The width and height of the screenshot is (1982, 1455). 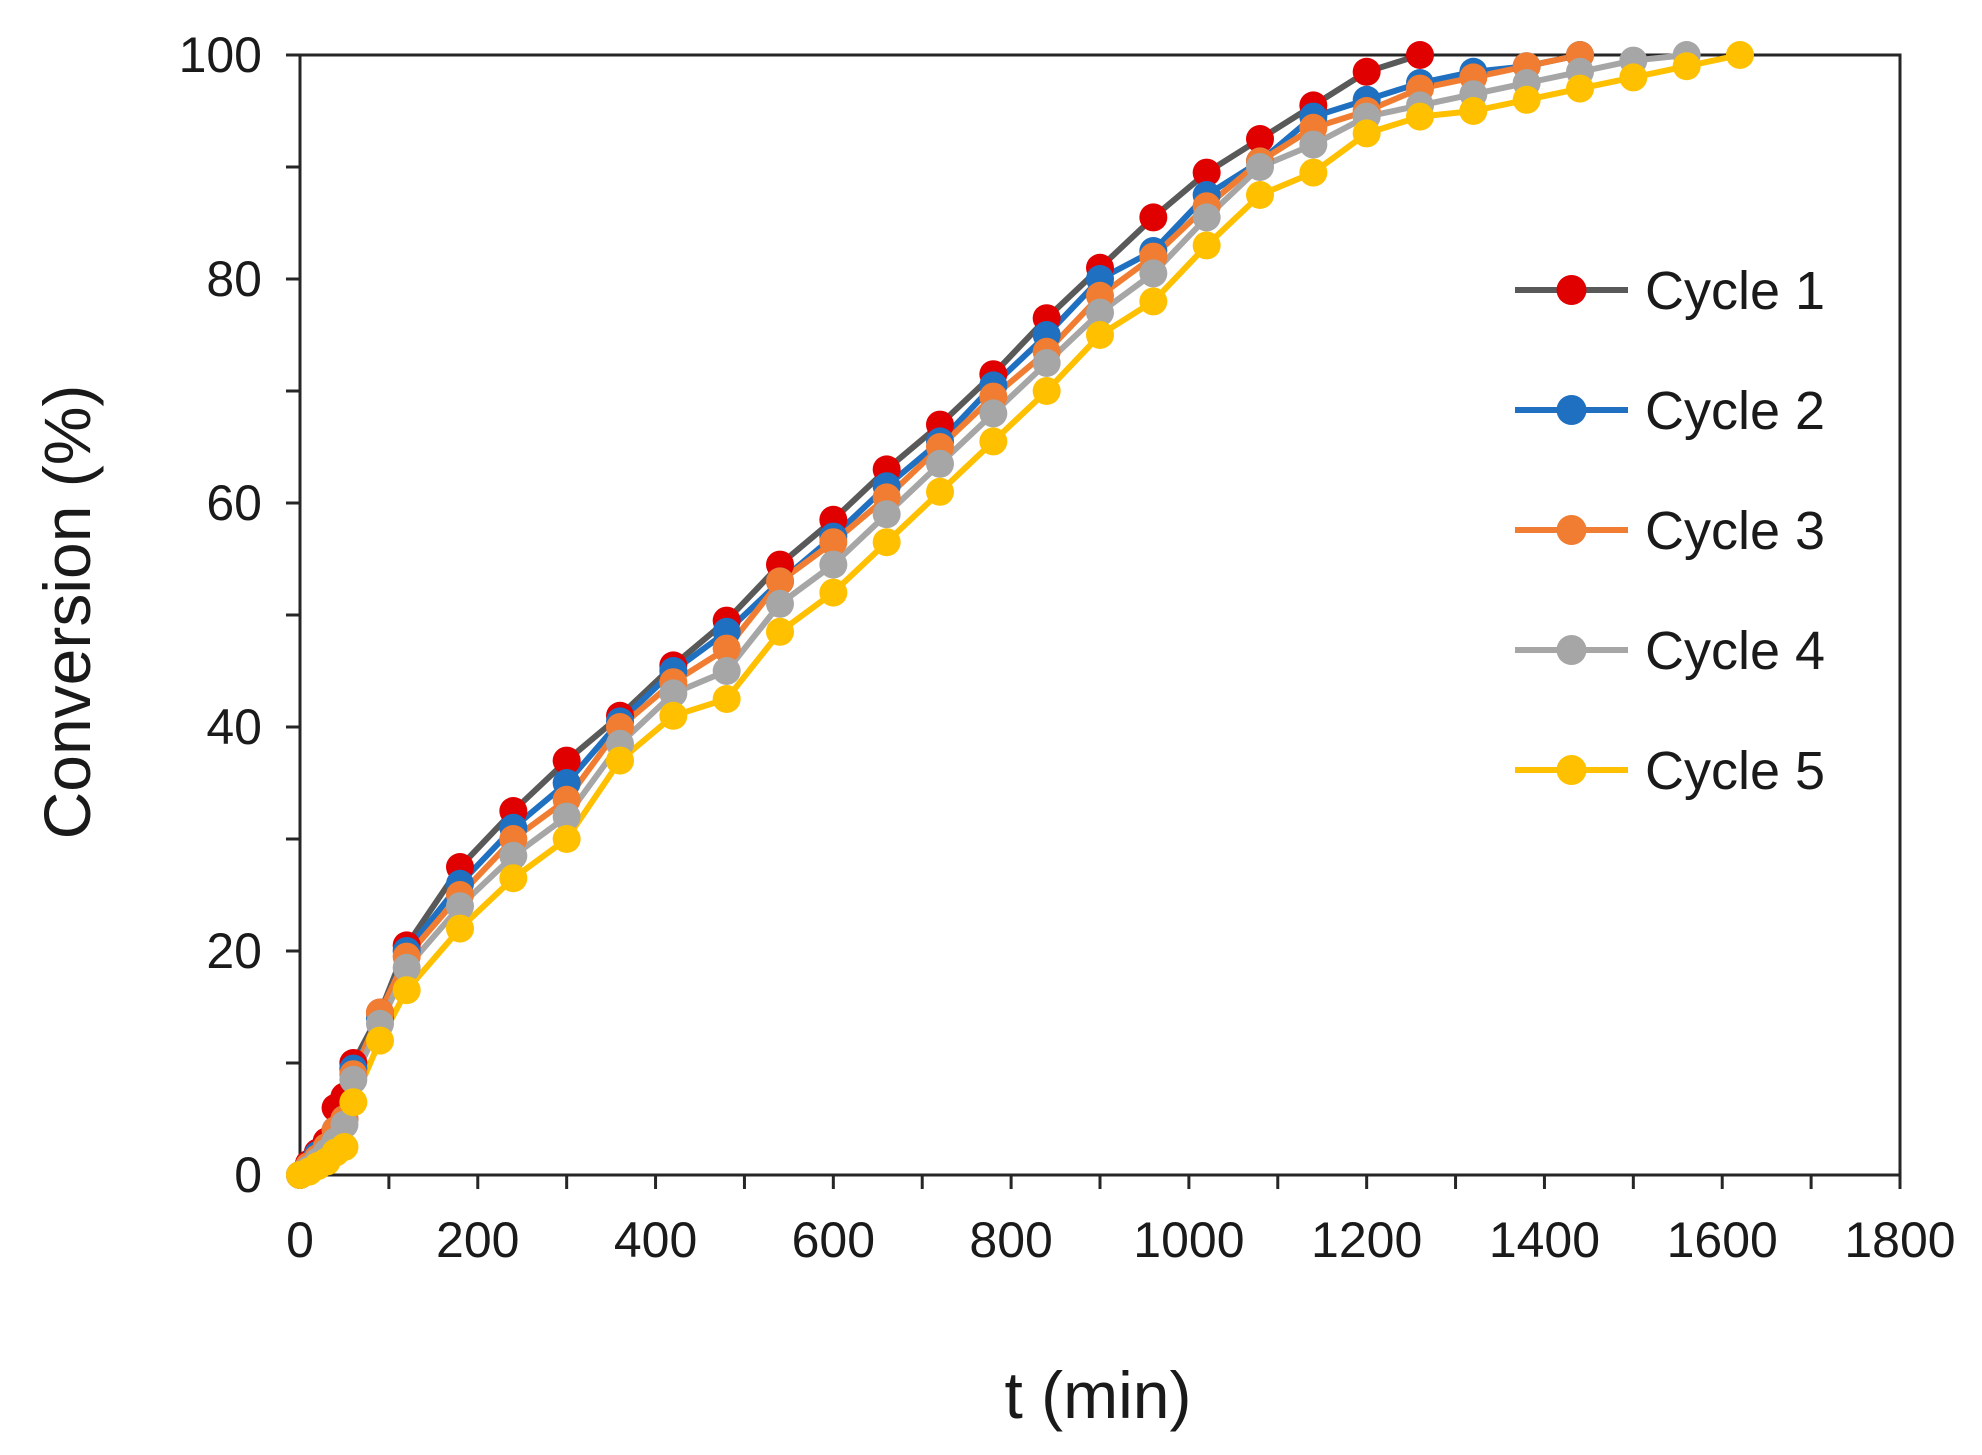 What do you see at coordinates (1735, 411) in the screenshot?
I see `legend-label-cycle-2: Cycle 2` at bounding box center [1735, 411].